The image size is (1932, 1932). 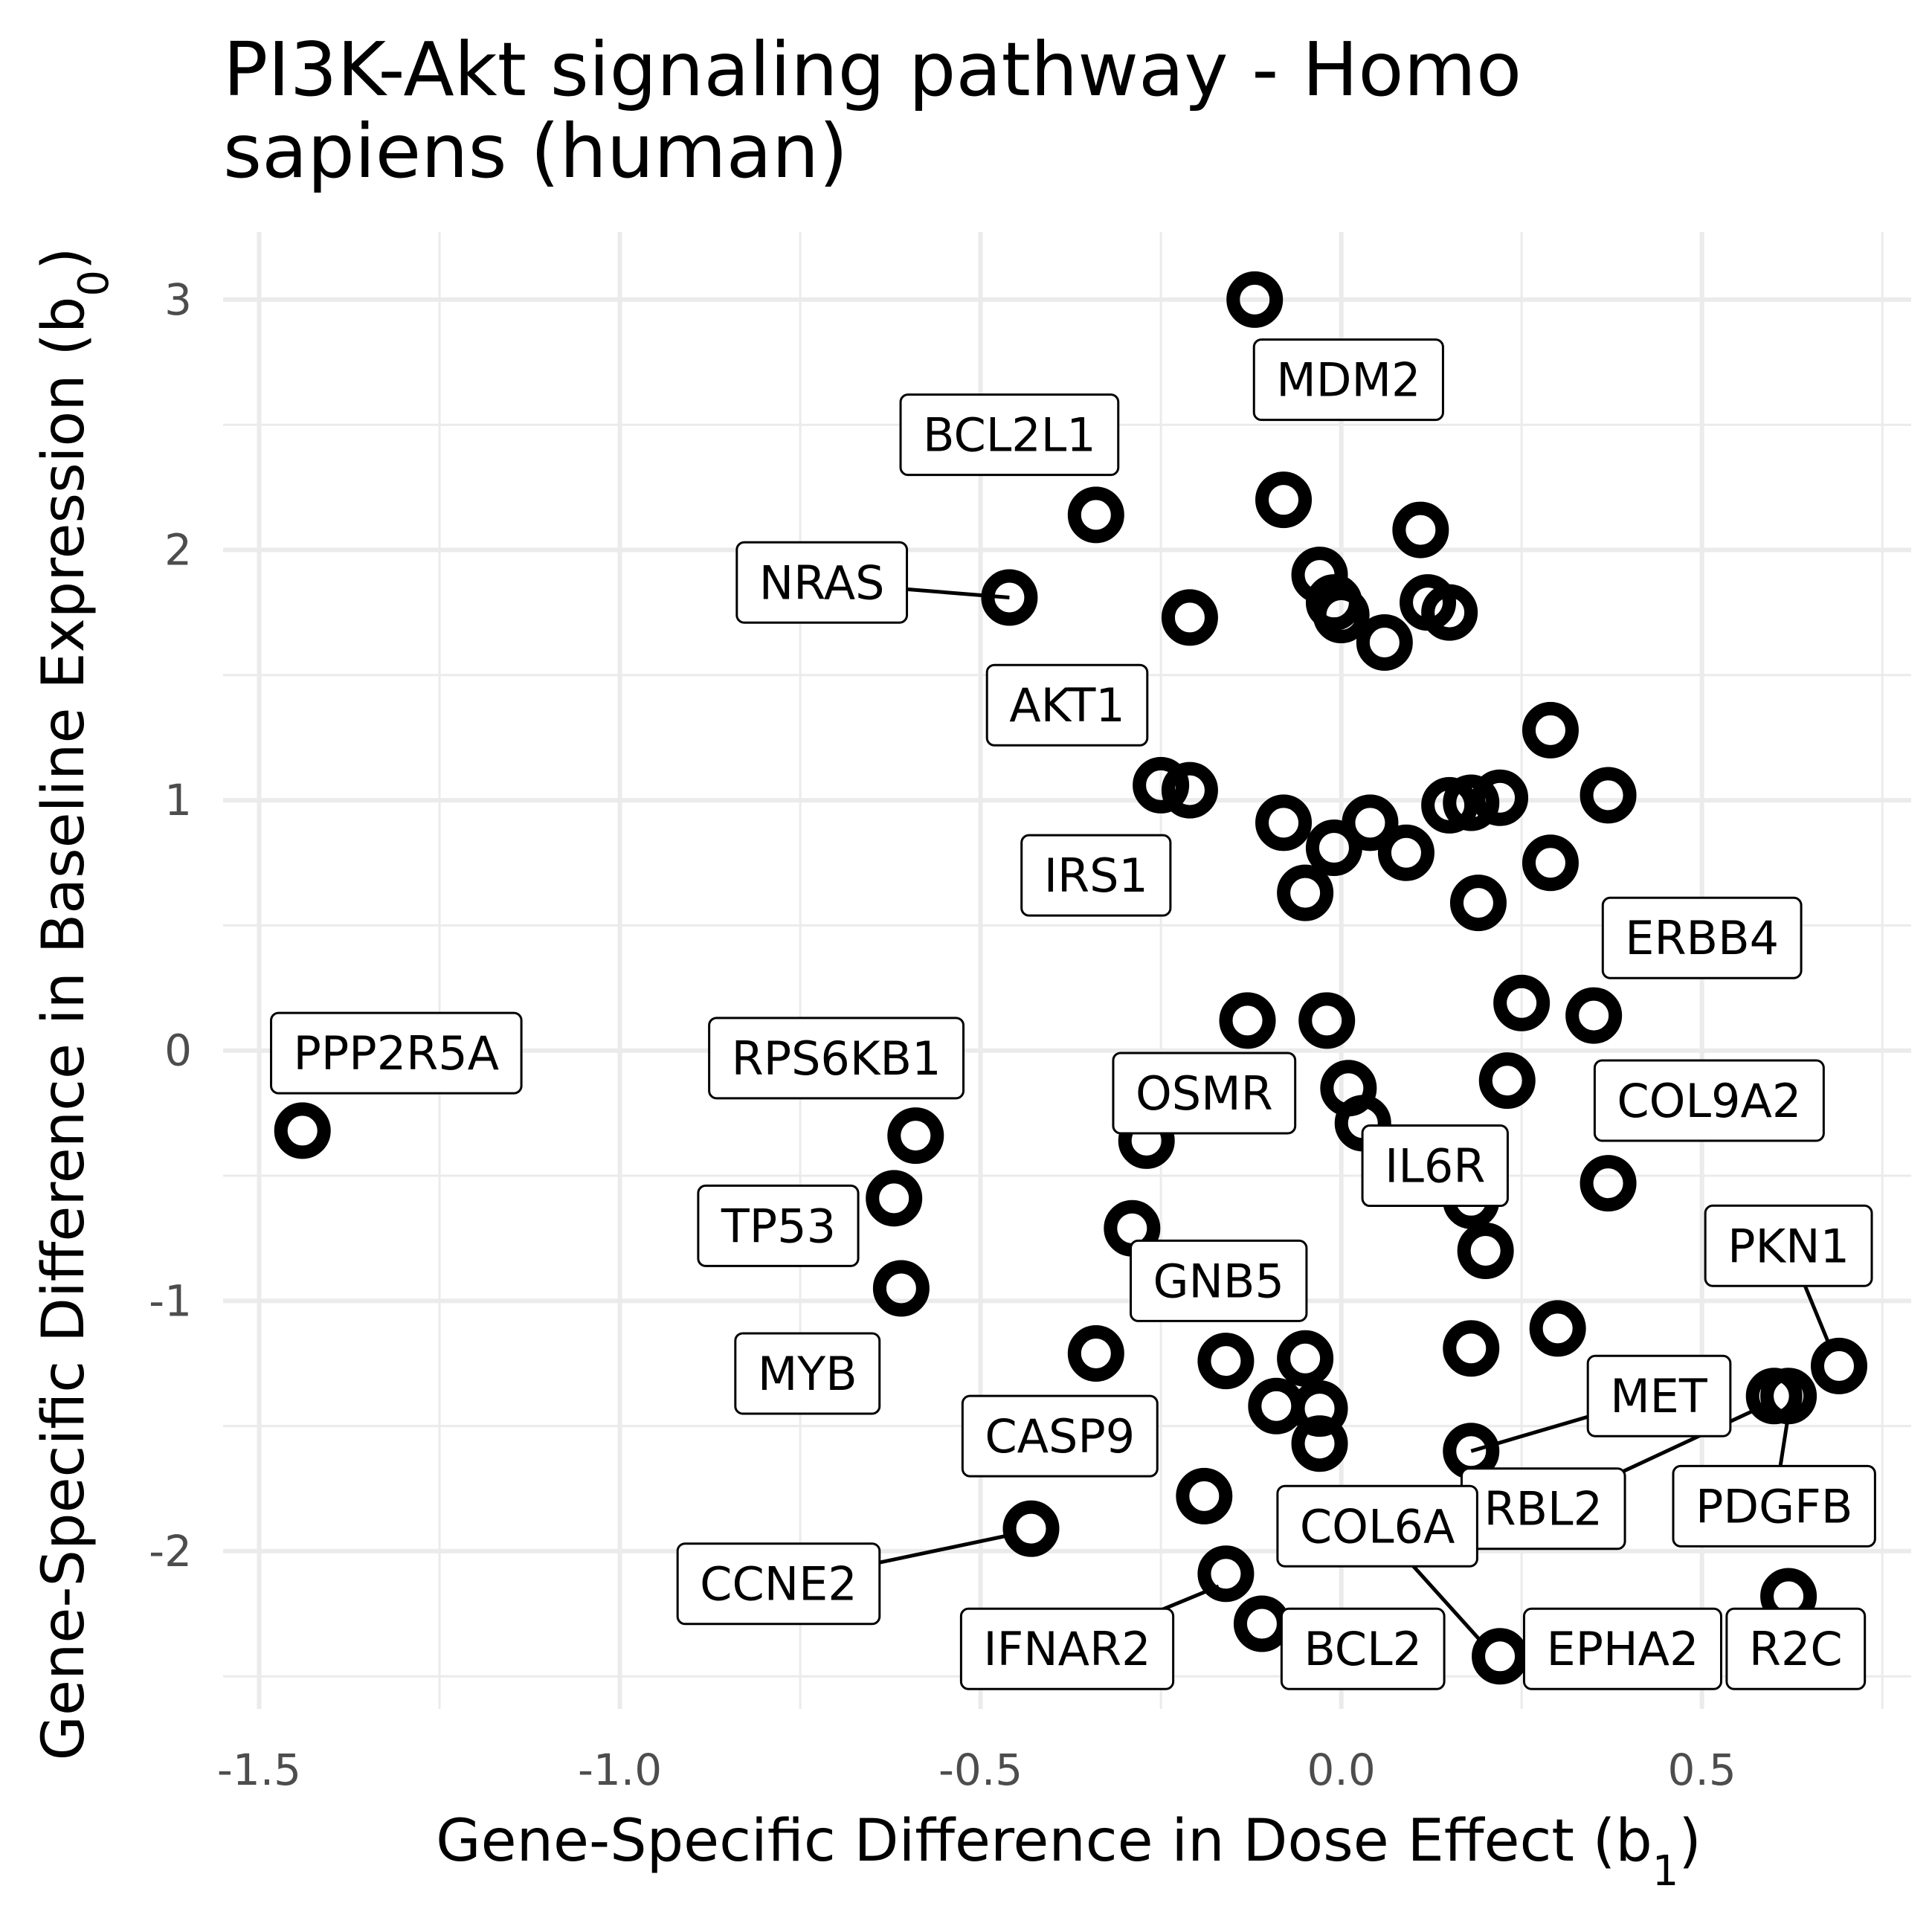 What do you see at coordinates (1543, 1509) in the screenshot?
I see `point-label: RBL2` at bounding box center [1543, 1509].